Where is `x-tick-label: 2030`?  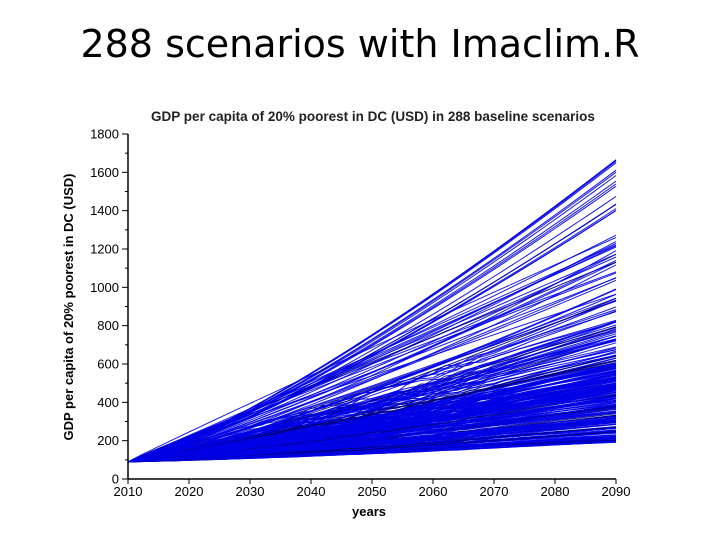
x-tick-label: 2030 is located at coordinates (250, 491).